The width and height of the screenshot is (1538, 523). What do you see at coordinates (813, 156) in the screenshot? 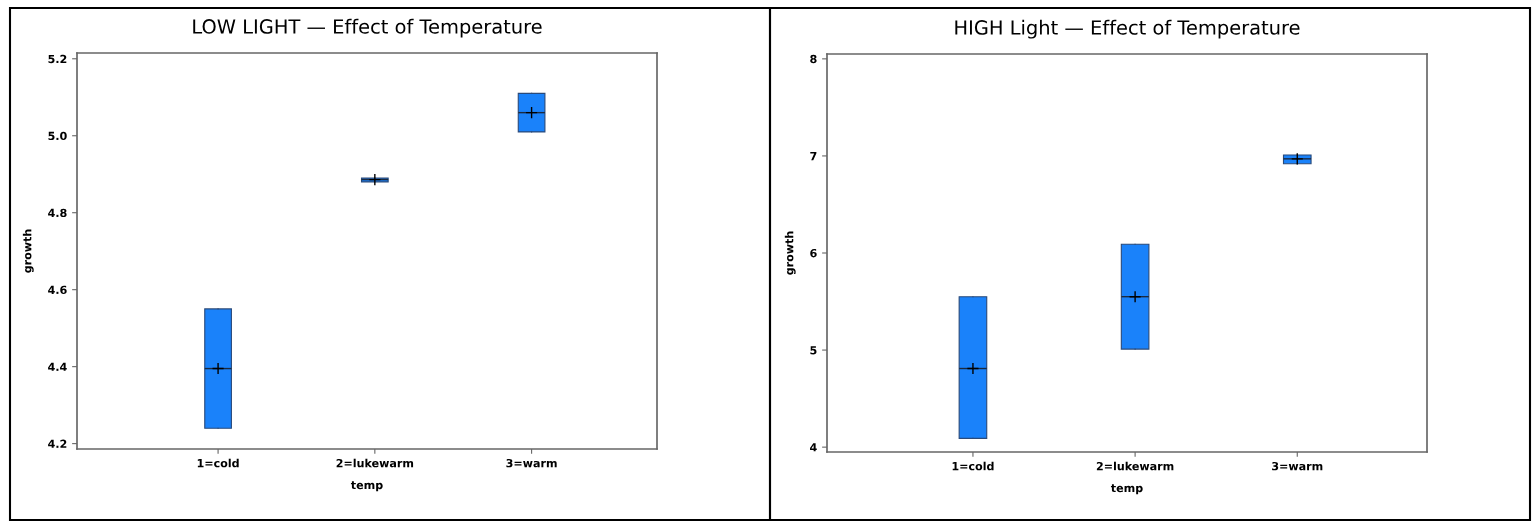
I see `y-tick-label: 7` at bounding box center [813, 156].